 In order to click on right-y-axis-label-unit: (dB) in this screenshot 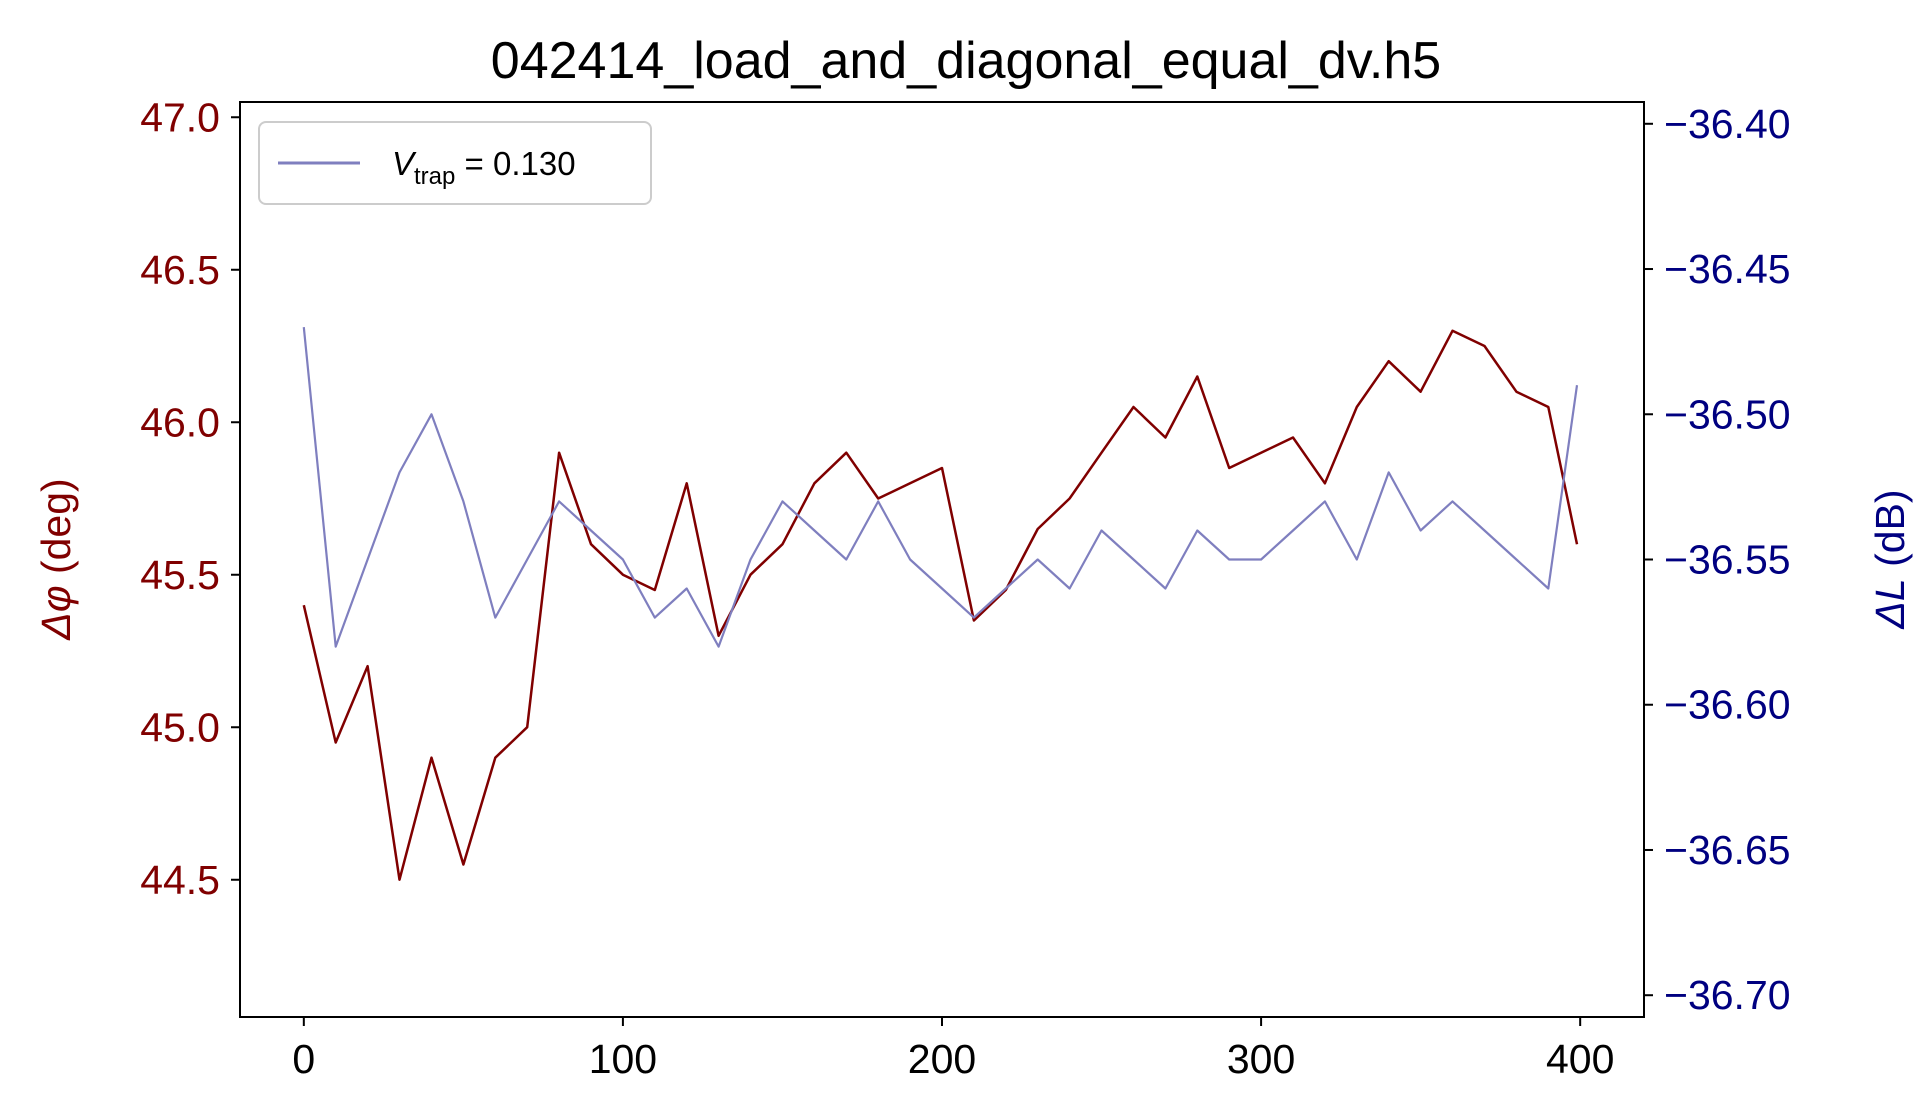, I will do `click(1890, 533)`.